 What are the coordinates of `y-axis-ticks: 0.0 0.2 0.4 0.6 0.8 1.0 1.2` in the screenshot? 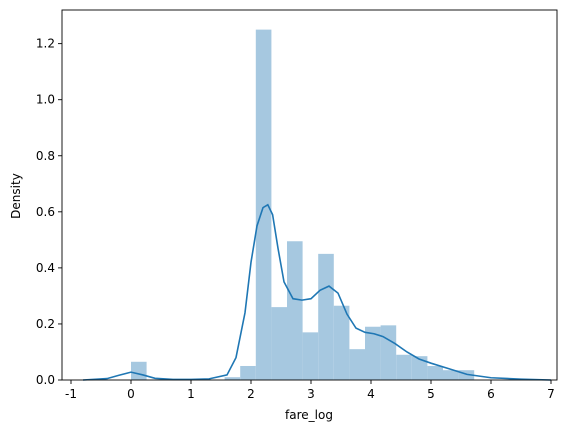 It's located at (49, 212).